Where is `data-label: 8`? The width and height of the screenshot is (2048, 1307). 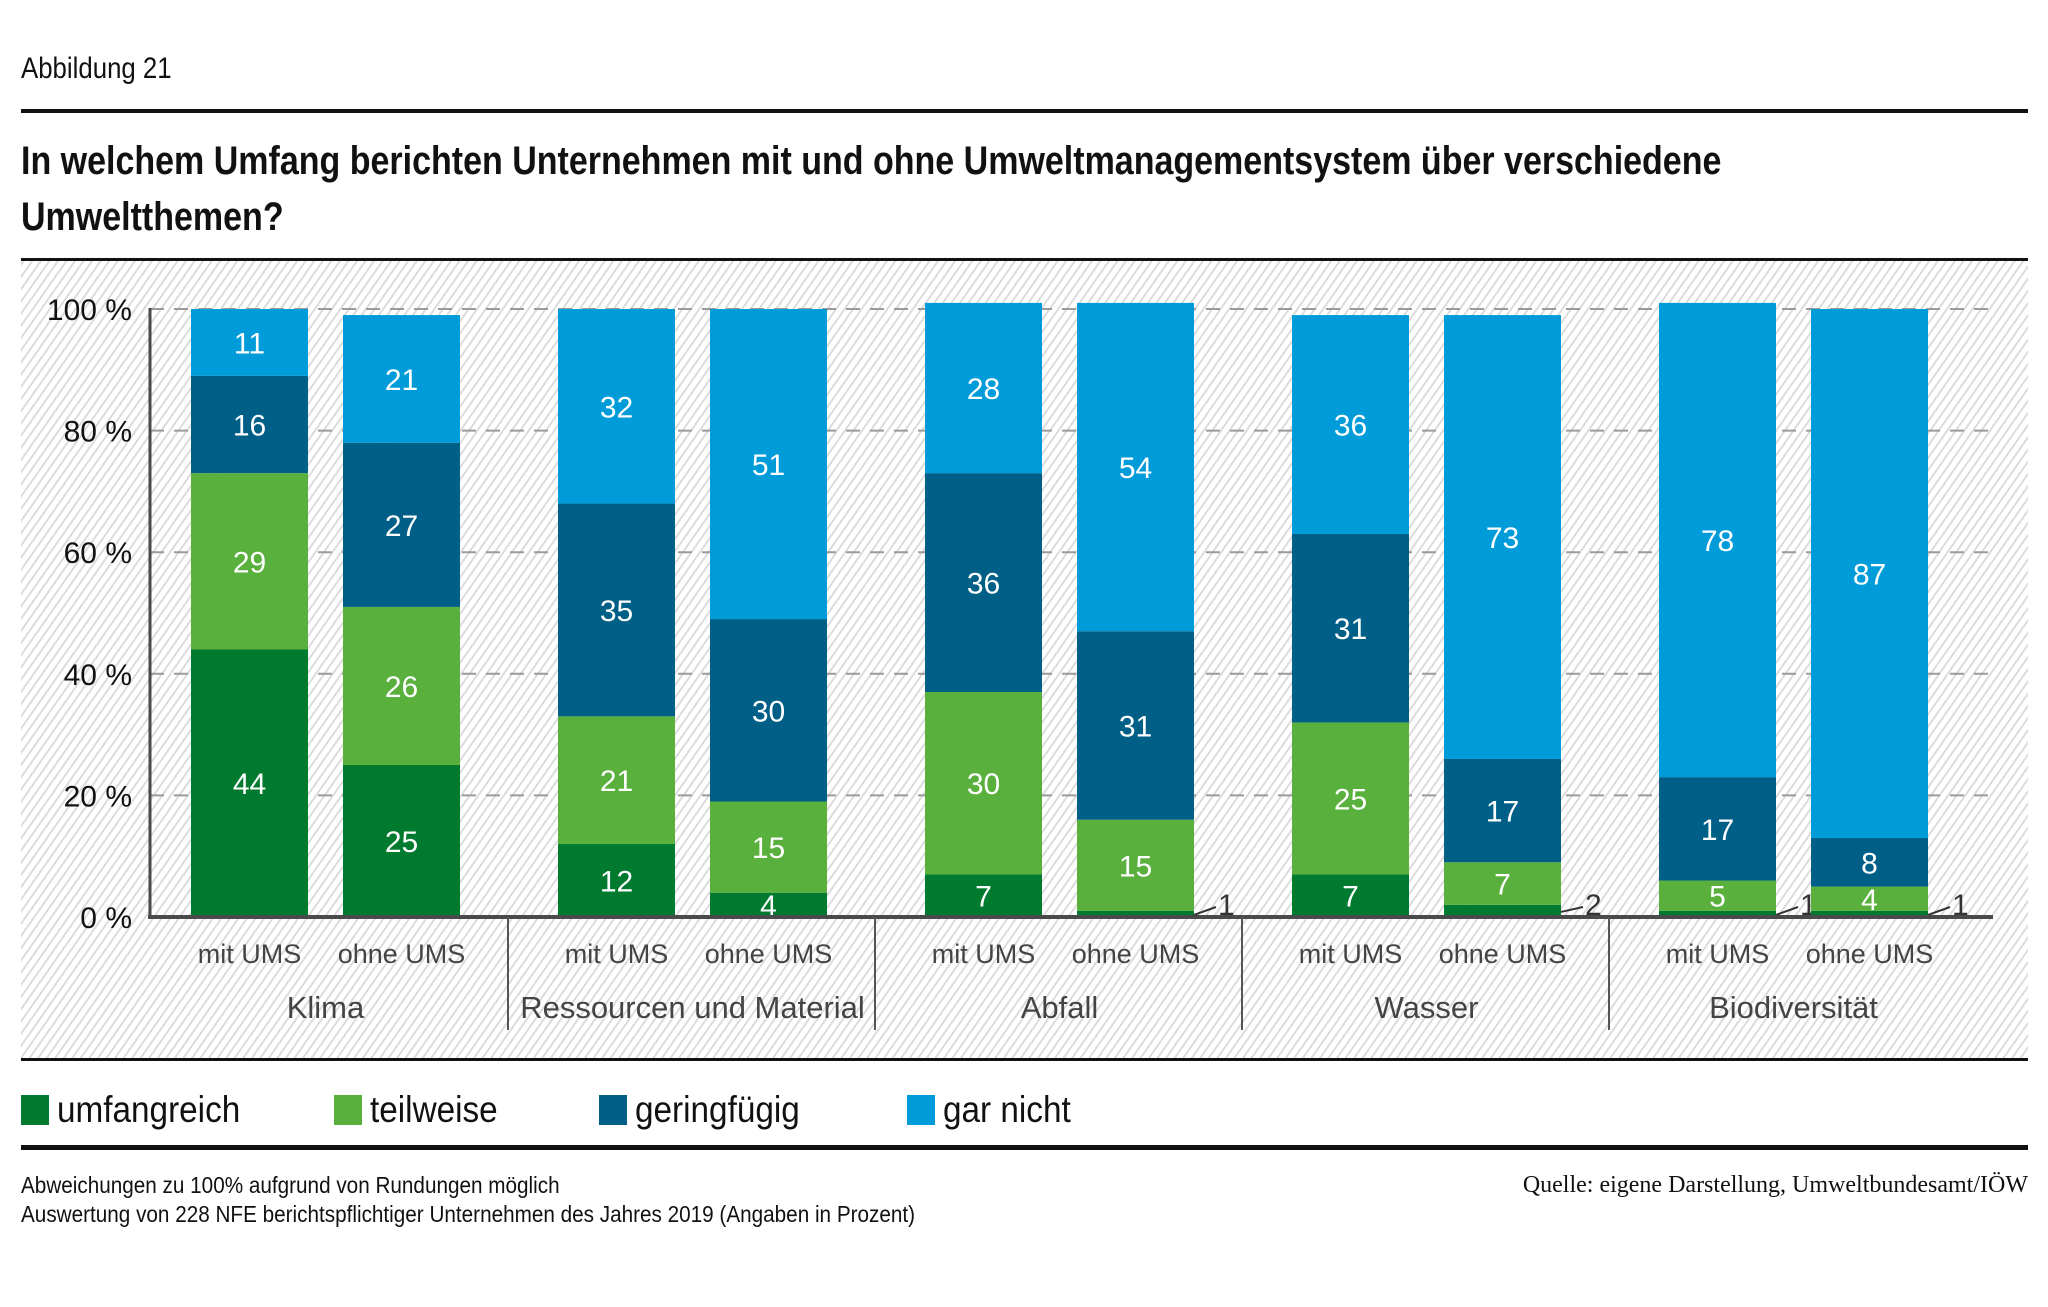 data-label: 8 is located at coordinates (1869, 863).